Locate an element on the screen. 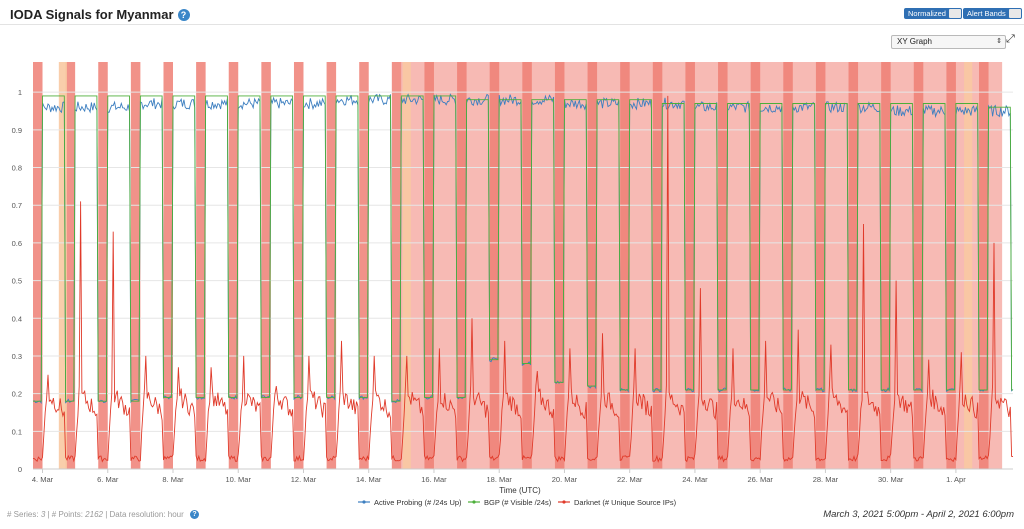 The width and height of the screenshot is (1024, 529). x-tick-label: 14. Mar is located at coordinates (369, 479).